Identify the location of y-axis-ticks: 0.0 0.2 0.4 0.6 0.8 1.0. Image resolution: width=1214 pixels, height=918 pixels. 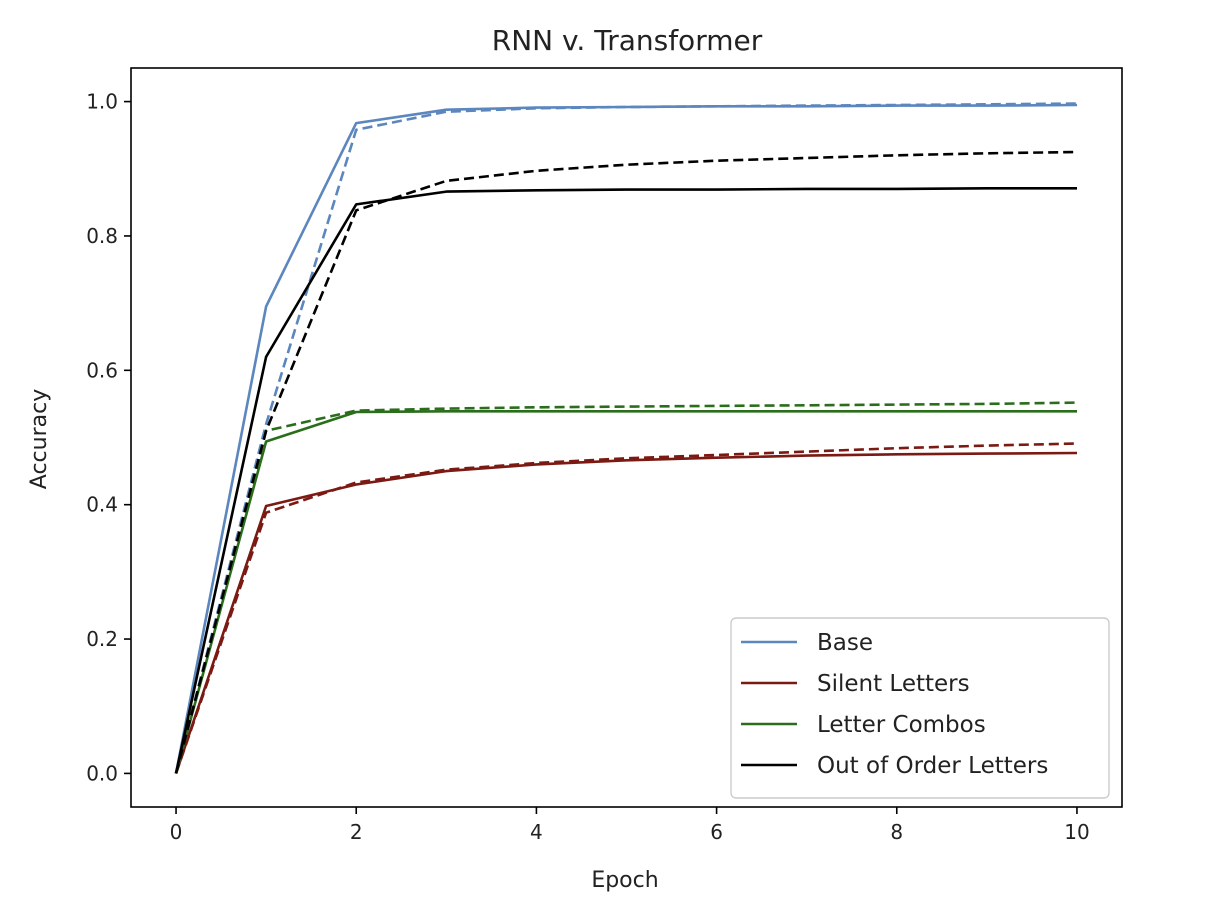
(108, 437).